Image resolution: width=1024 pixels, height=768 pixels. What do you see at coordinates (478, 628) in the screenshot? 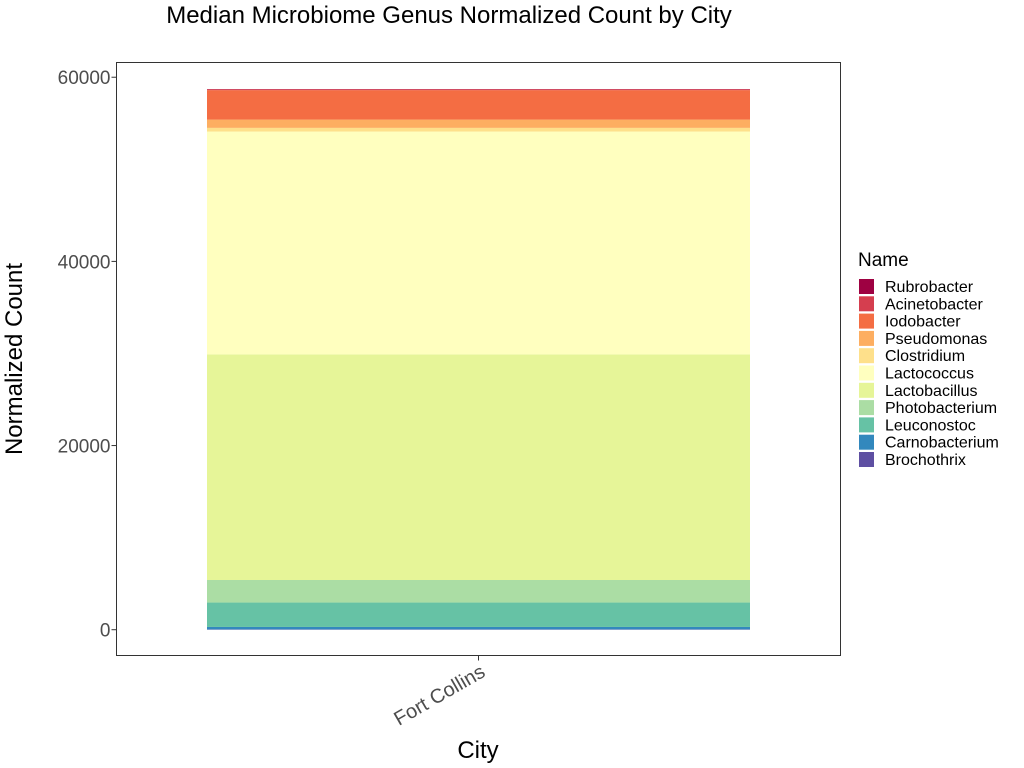
I see `bar-segment-carnobacterium` at bounding box center [478, 628].